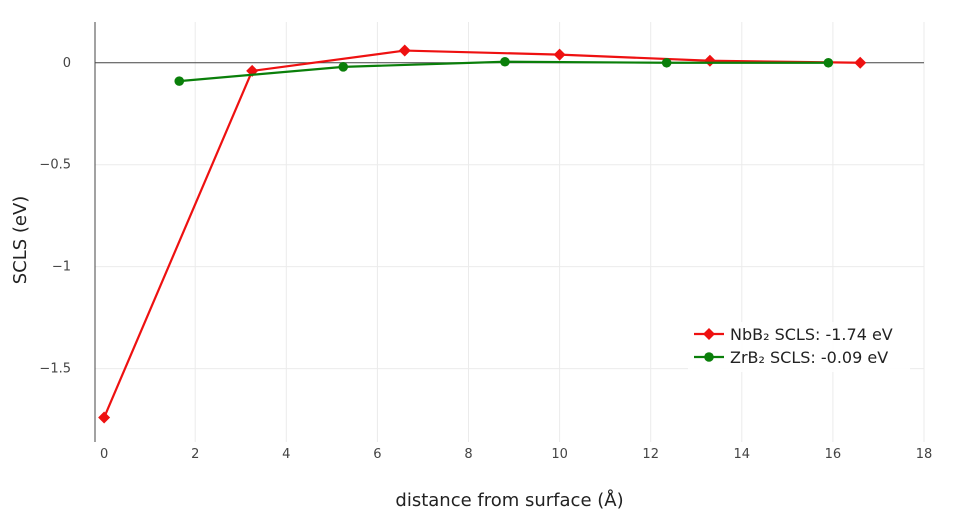 The image size is (963, 532). What do you see at coordinates (924, 454) in the screenshot?
I see `x-tick-label: 18` at bounding box center [924, 454].